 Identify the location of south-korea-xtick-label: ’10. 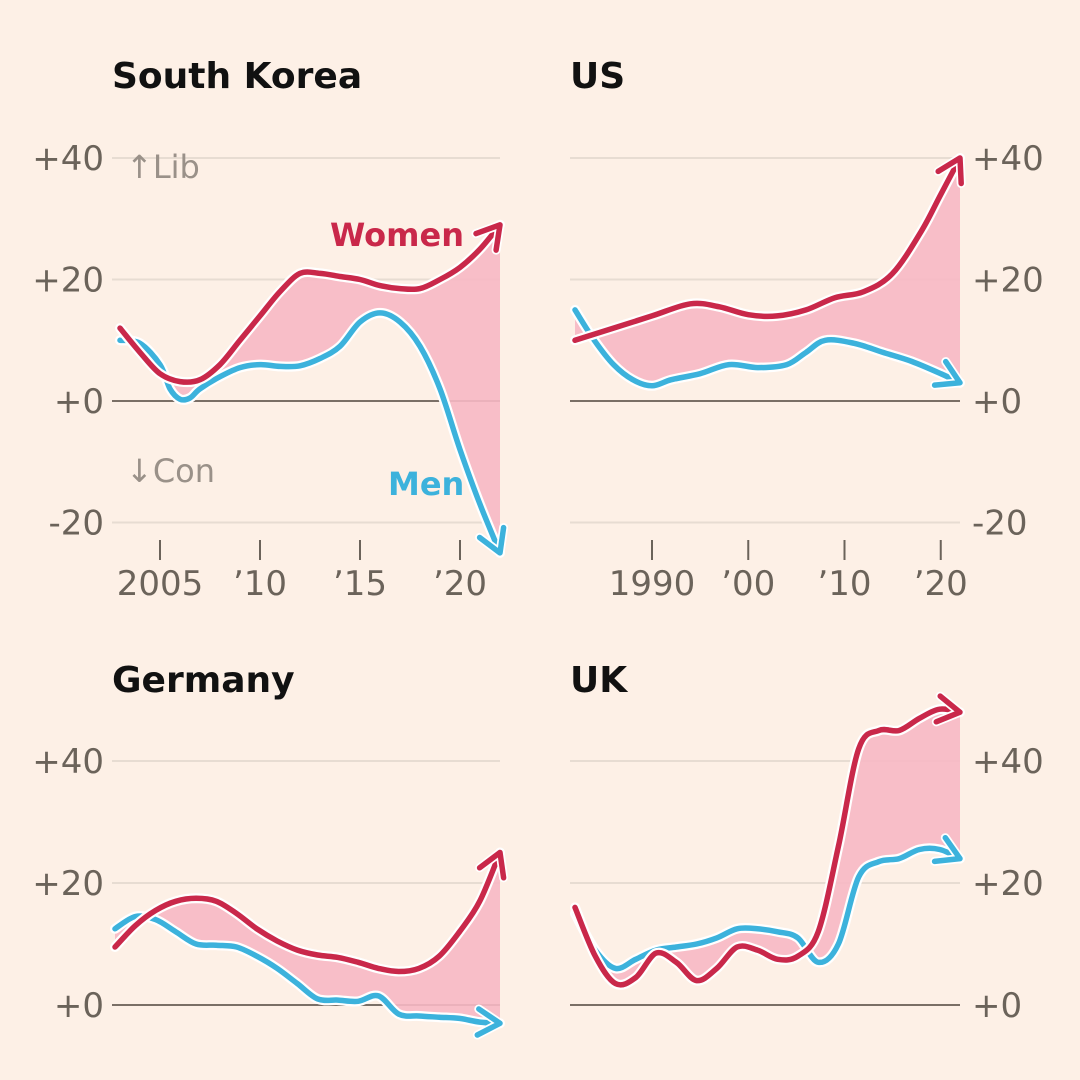
(260, 584).